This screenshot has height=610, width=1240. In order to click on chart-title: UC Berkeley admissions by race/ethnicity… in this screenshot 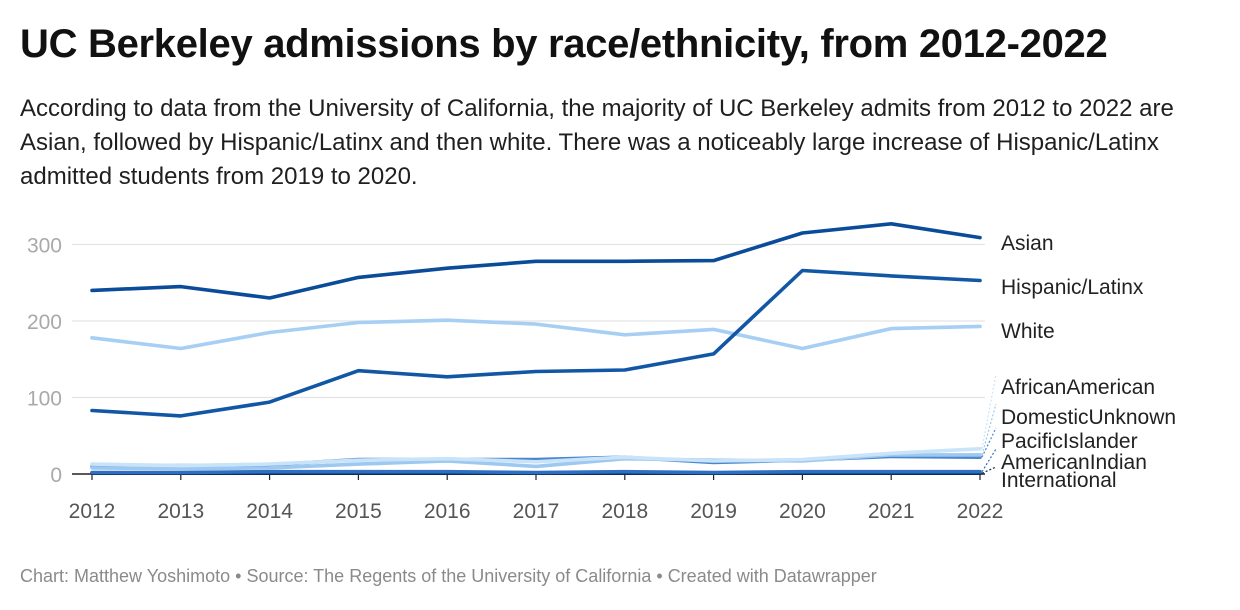, I will do `click(564, 44)`.